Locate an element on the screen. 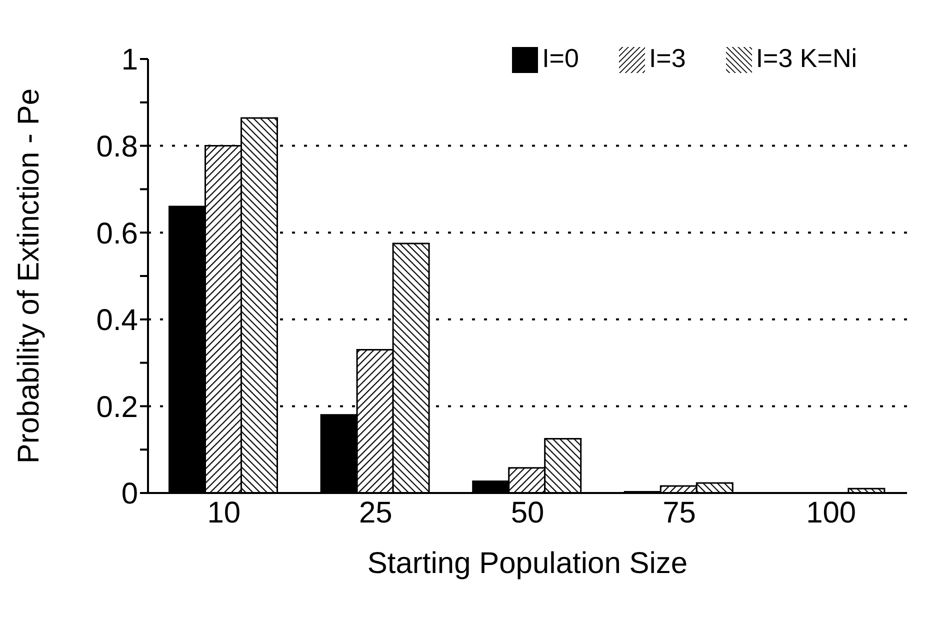 The height and width of the screenshot is (621, 925). y-tick-label: 1 is located at coordinates (129, 60).